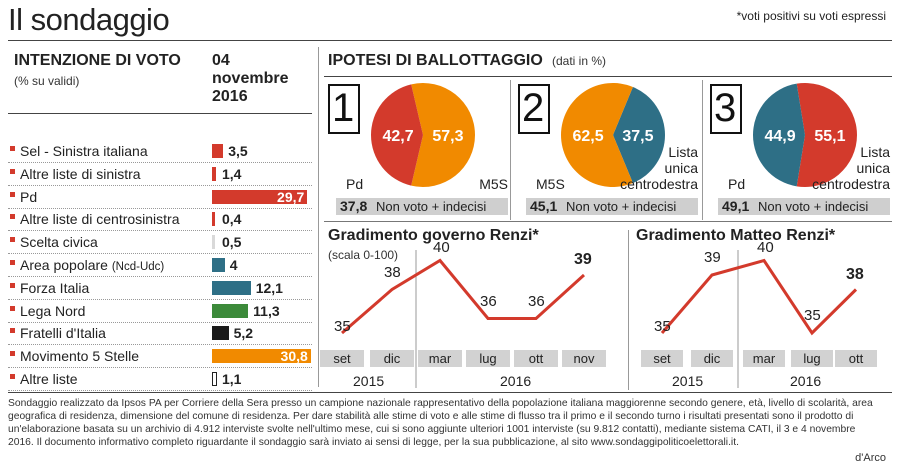  What do you see at coordinates (243, 333) in the screenshot?
I see `vote-value: 5,2` at bounding box center [243, 333].